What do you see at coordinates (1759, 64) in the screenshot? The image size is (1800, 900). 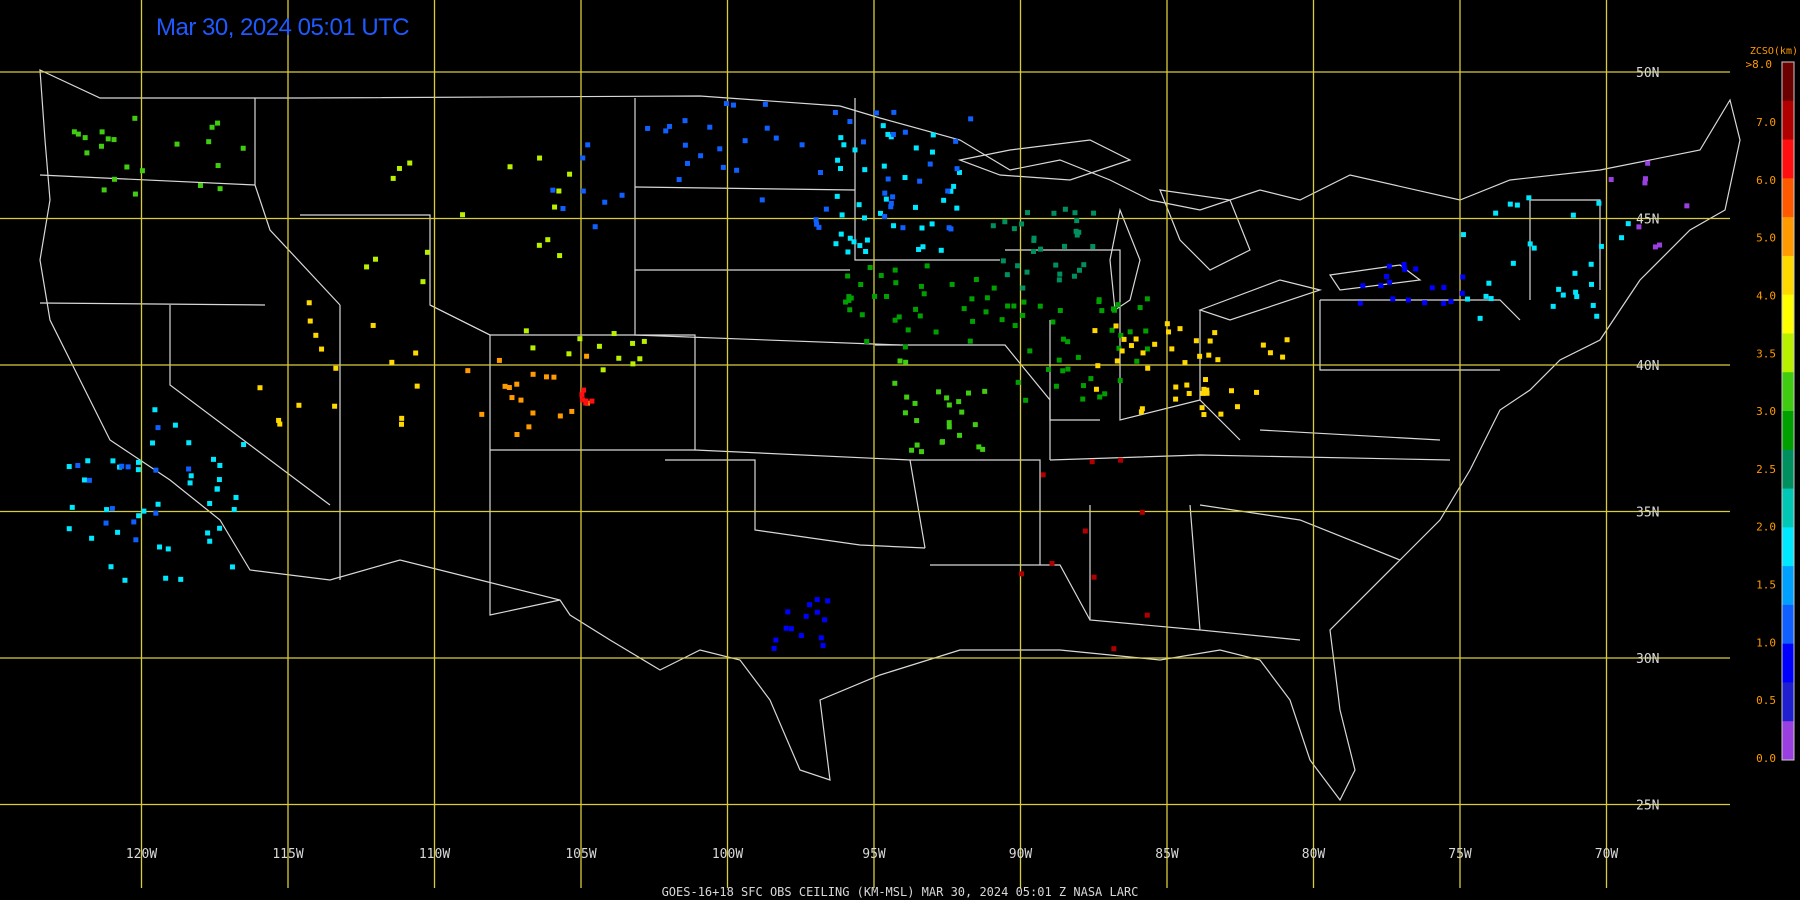 I see `legend-top-label: >8.0` at bounding box center [1759, 64].